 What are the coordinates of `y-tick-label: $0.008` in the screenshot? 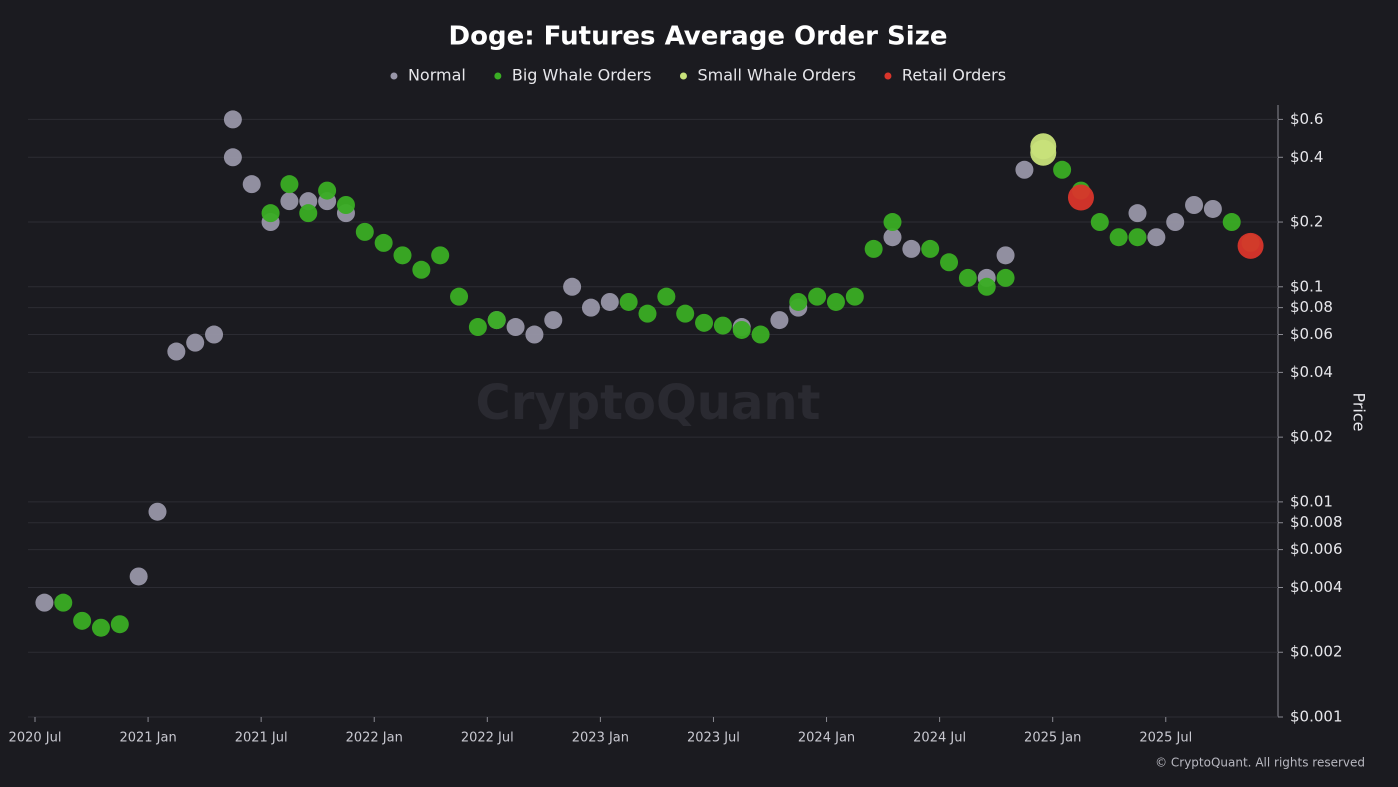 It's located at (1316, 522).